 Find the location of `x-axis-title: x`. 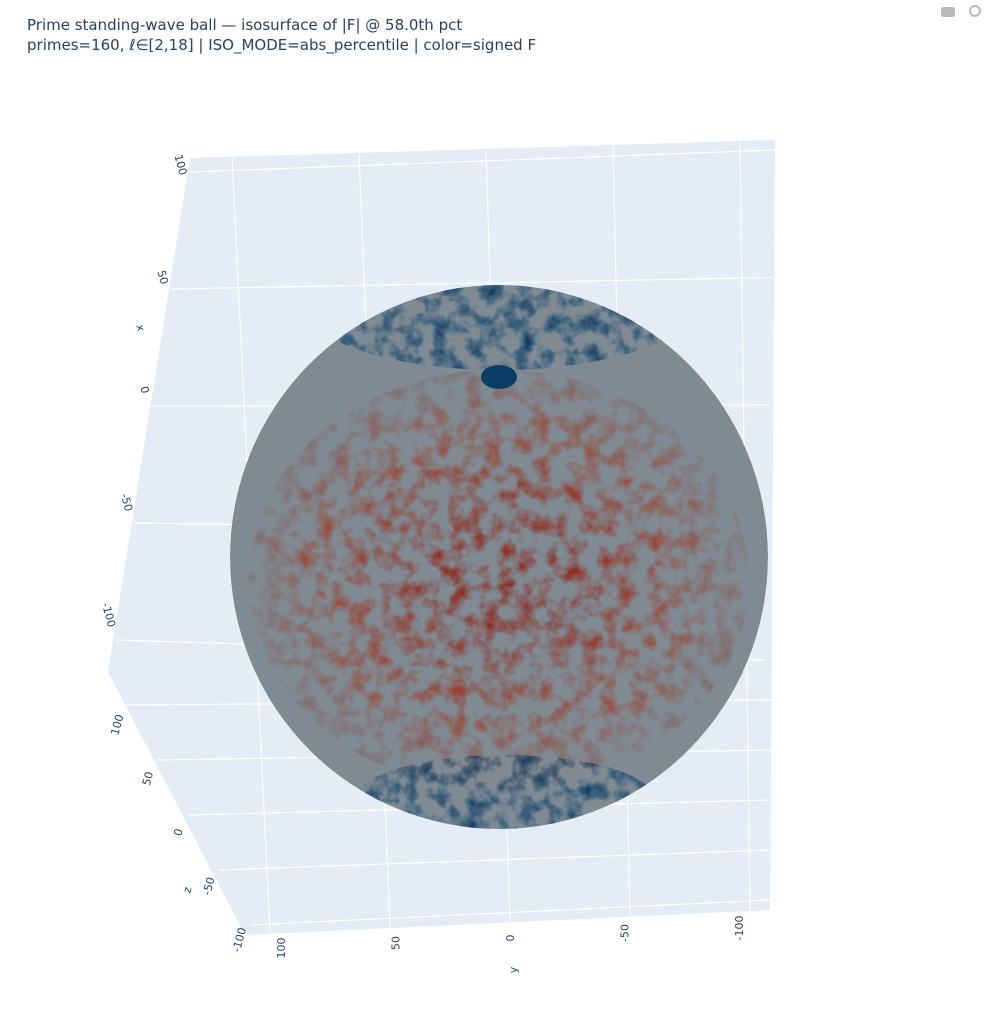

x-axis-title: x is located at coordinates (140, 328).